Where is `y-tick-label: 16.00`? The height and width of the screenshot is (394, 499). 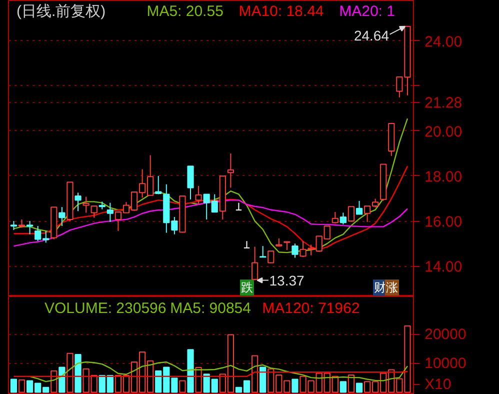
y-tick-label: 16.00 is located at coordinates (443, 222).